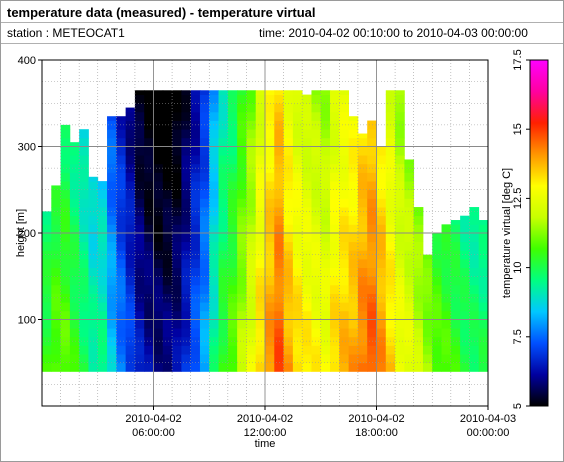 The height and width of the screenshot is (462, 564). I want to click on colorbar-tick-label: 15, so click(518, 129).